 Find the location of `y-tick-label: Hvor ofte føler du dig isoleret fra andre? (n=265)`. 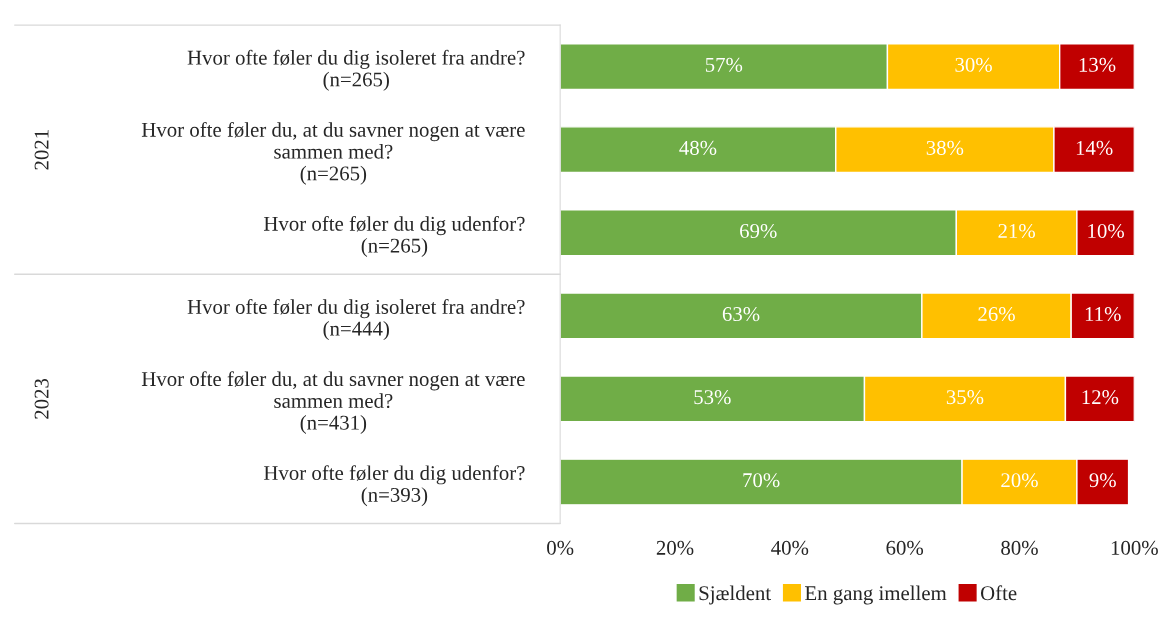

y-tick-label: Hvor ofte føler du dig isoleret fra andre? (n=265) is located at coordinates (356, 70).